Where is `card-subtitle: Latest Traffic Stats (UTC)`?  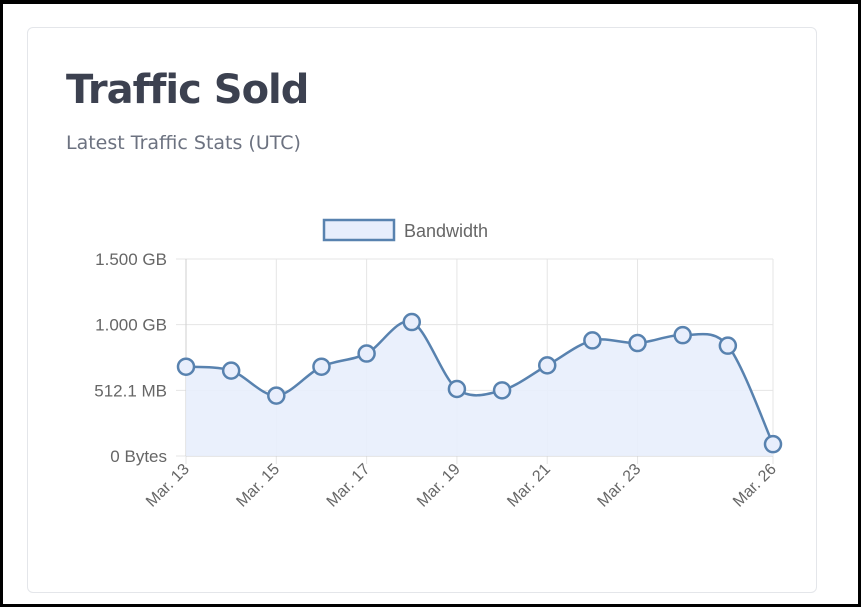
card-subtitle: Latest Traffic Stats (UTC) is located at coordinates (183, 143).